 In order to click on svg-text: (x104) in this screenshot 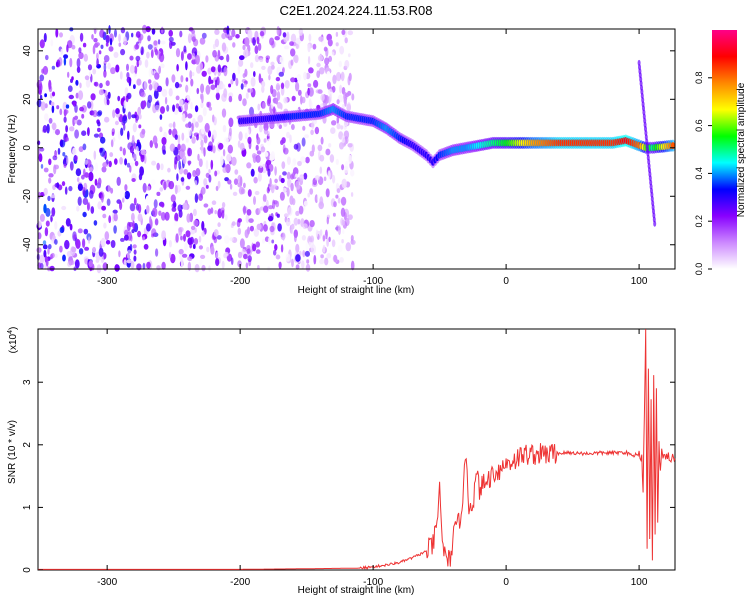, I will do `click(13, 340)`.